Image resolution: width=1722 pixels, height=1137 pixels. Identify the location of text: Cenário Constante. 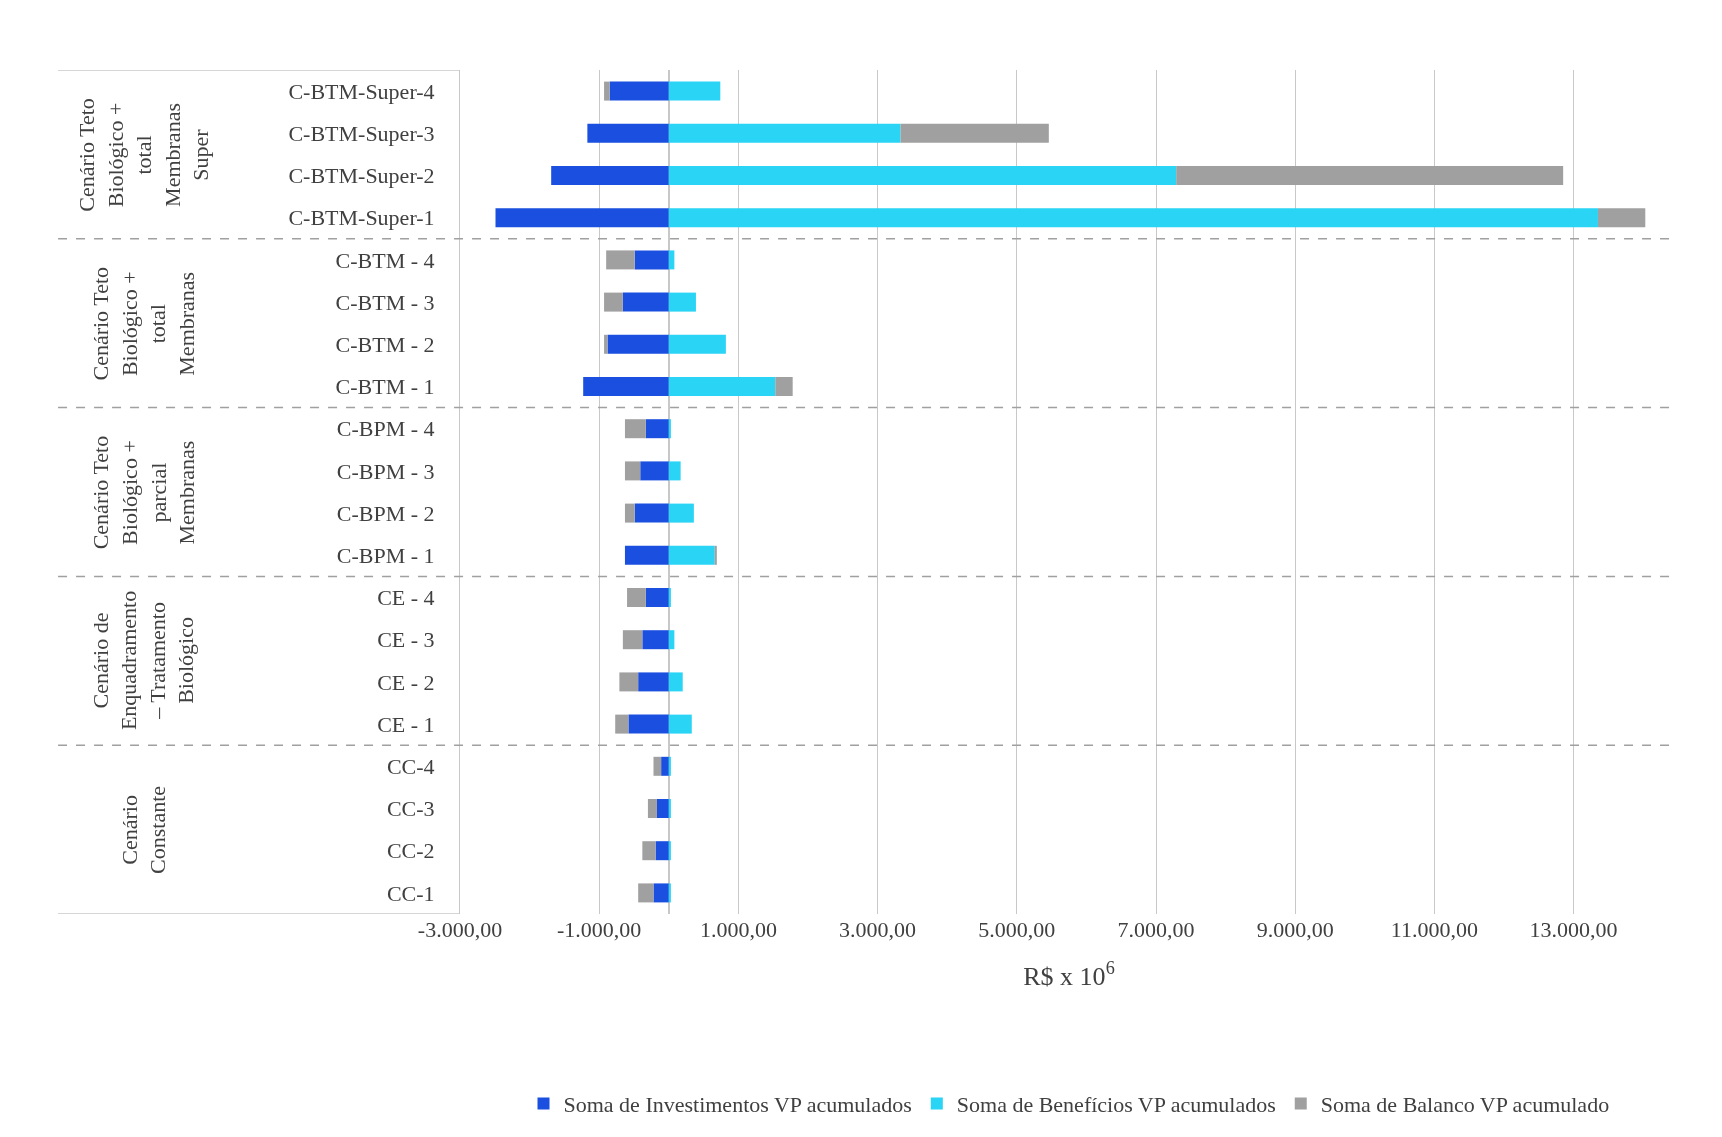
(143, 829).